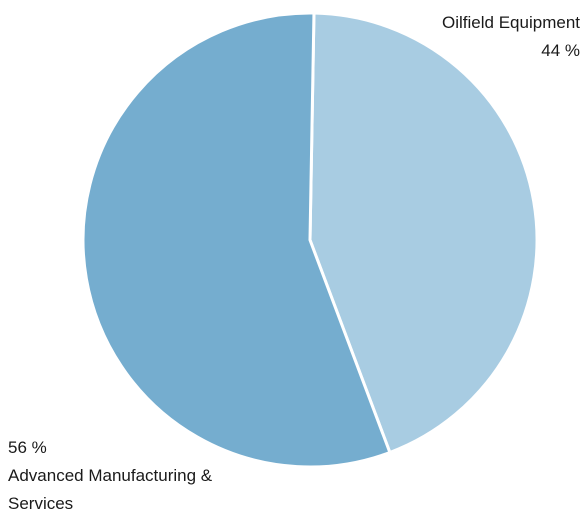 The width and height of the screenshot is (584, 517). Describe the element at coordinates (511, 22) in the screenshot. I see `label-oilfield-equipment-name: Oilfield Equipment` at that location.